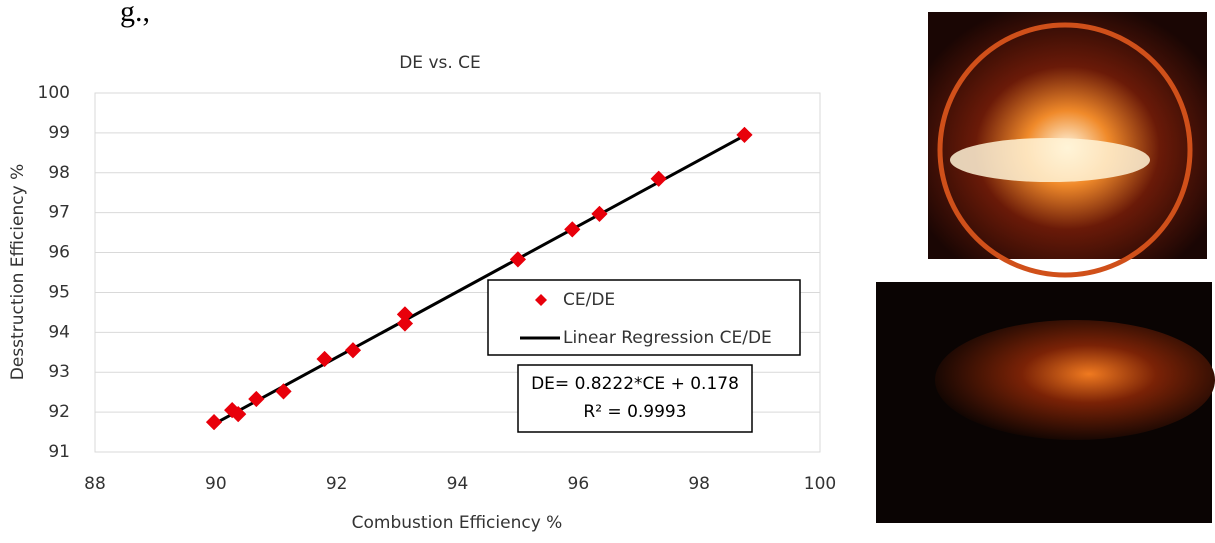 This screenshot has height=543, width=1215. What do you see at coordinates (458, 484) in the screenshot?
I see `x-tick-label: 94` at bounding box center [458, 484].